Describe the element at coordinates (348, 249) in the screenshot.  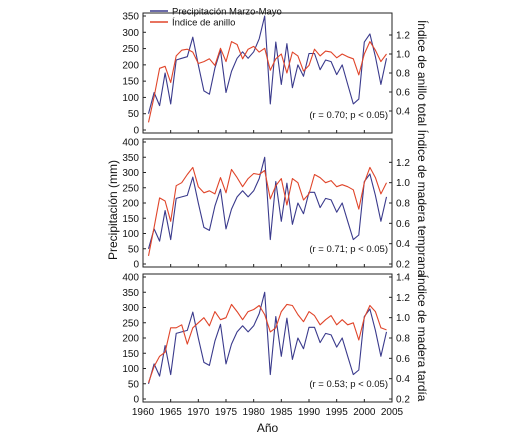
I see `correlation-annotation: (r = 0.71; p < 0.05)` at that location.